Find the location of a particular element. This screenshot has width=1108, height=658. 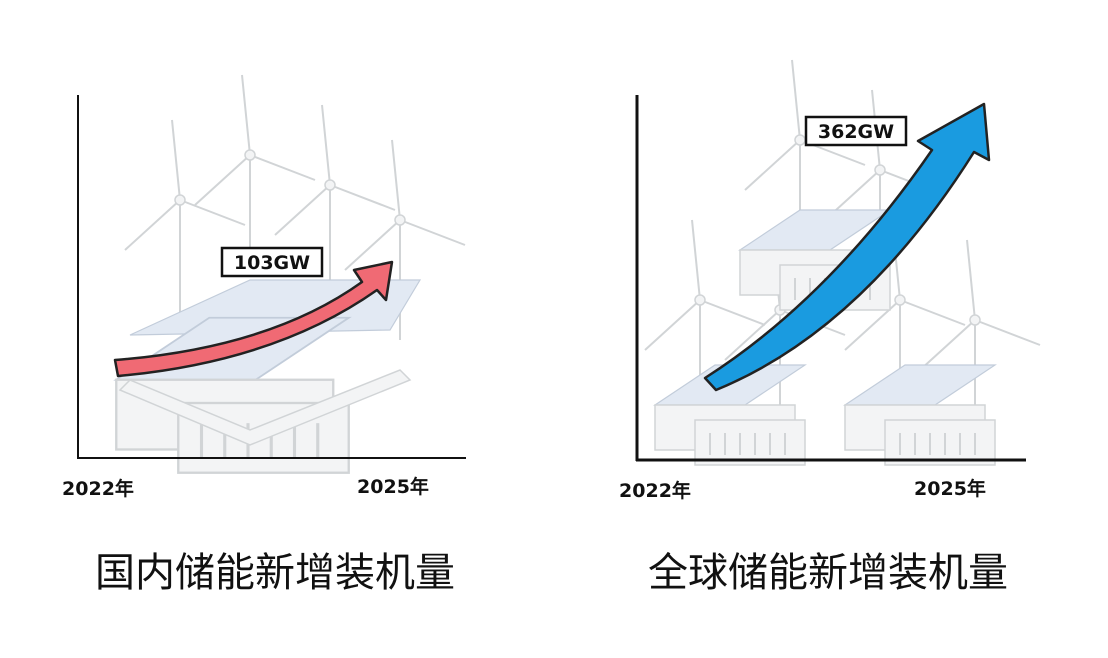

panel-title: 国内储能新增装机量 is located at coordinates (275, 573).